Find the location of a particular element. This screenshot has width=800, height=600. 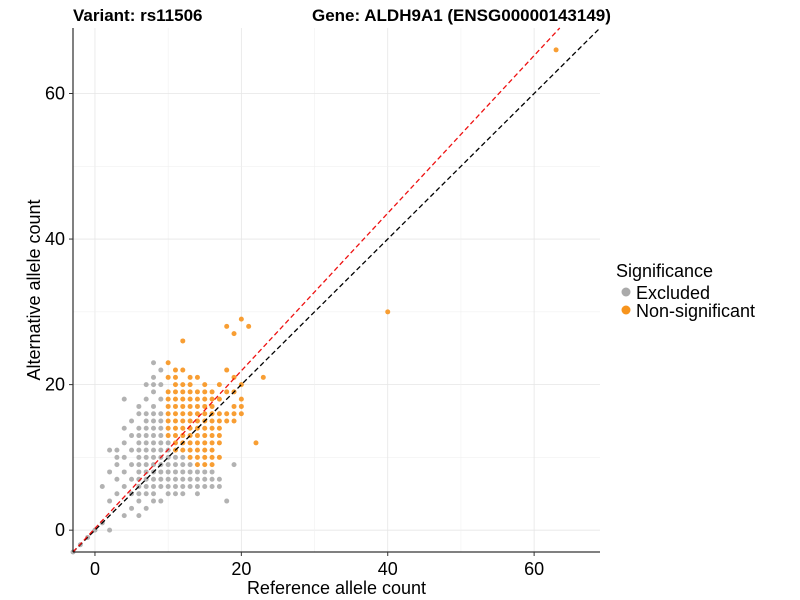

chart-title-variant: Variant: rs11506 is located at coordinates (137, 15).